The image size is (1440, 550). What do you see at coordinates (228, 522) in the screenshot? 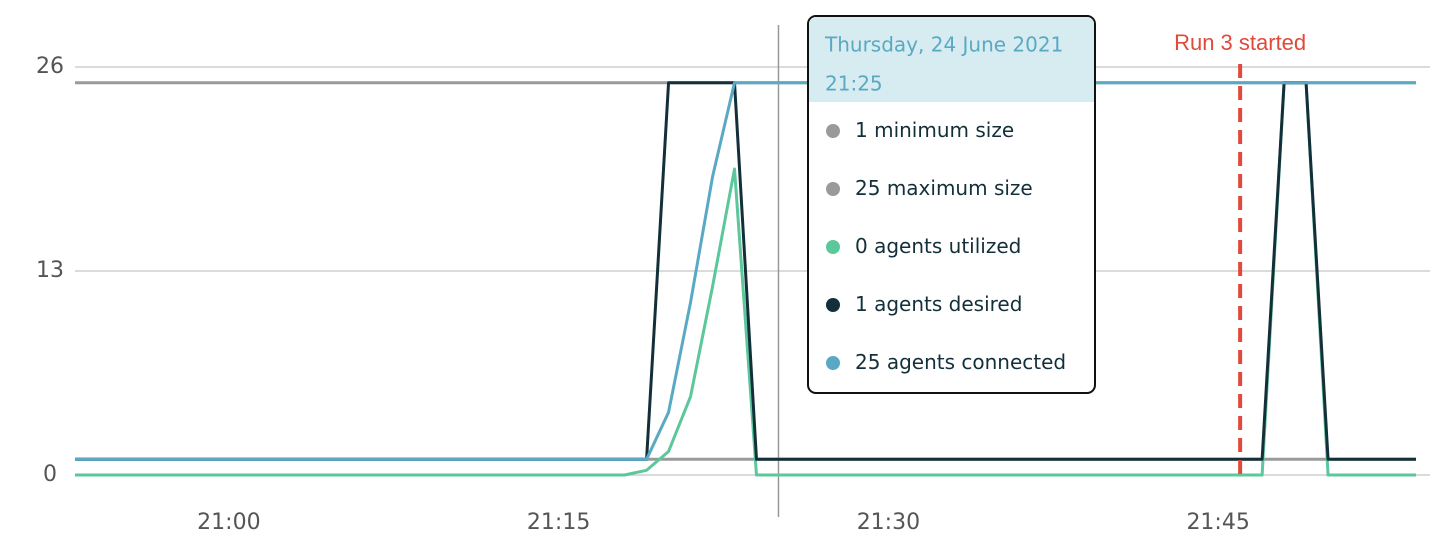
I see `x-tick-label: 21:00` at bounding box center [228, 522].